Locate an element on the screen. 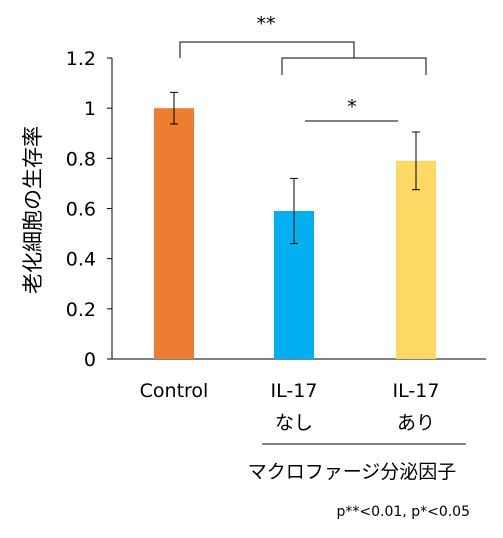  y-axis-title: 老化細胞の生存率 is located at coordinates (33, 210).